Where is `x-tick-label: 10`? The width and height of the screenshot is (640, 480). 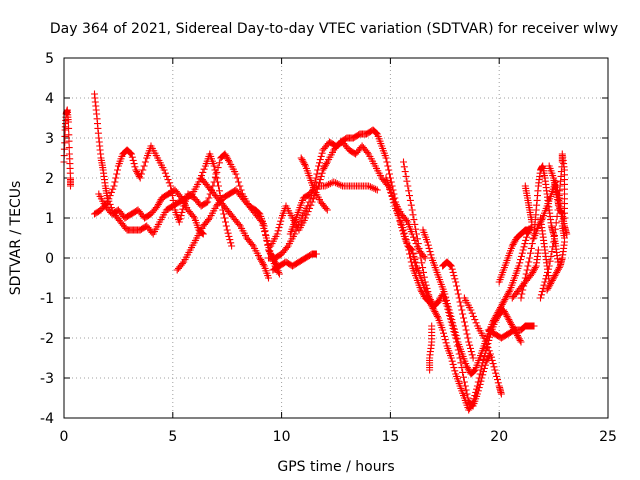 x-tick-label: 10 is located at coordinates (282, 437).